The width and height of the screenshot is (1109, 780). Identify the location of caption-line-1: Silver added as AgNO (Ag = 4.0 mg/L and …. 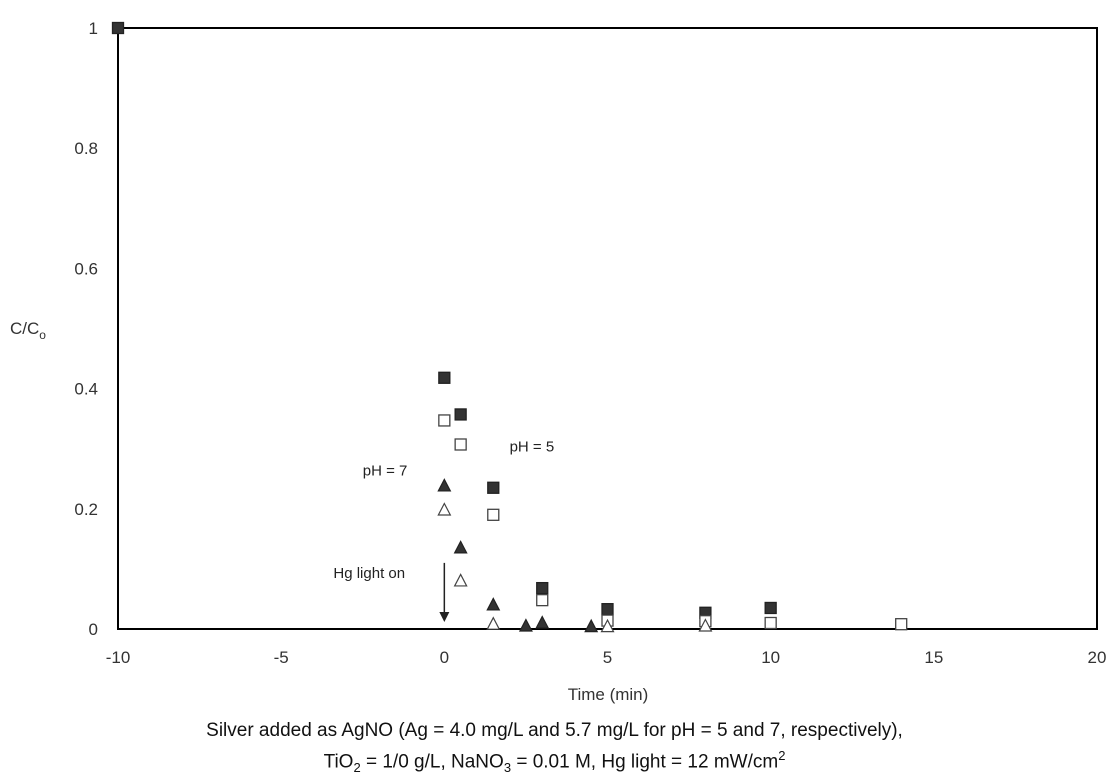
(554, 730).